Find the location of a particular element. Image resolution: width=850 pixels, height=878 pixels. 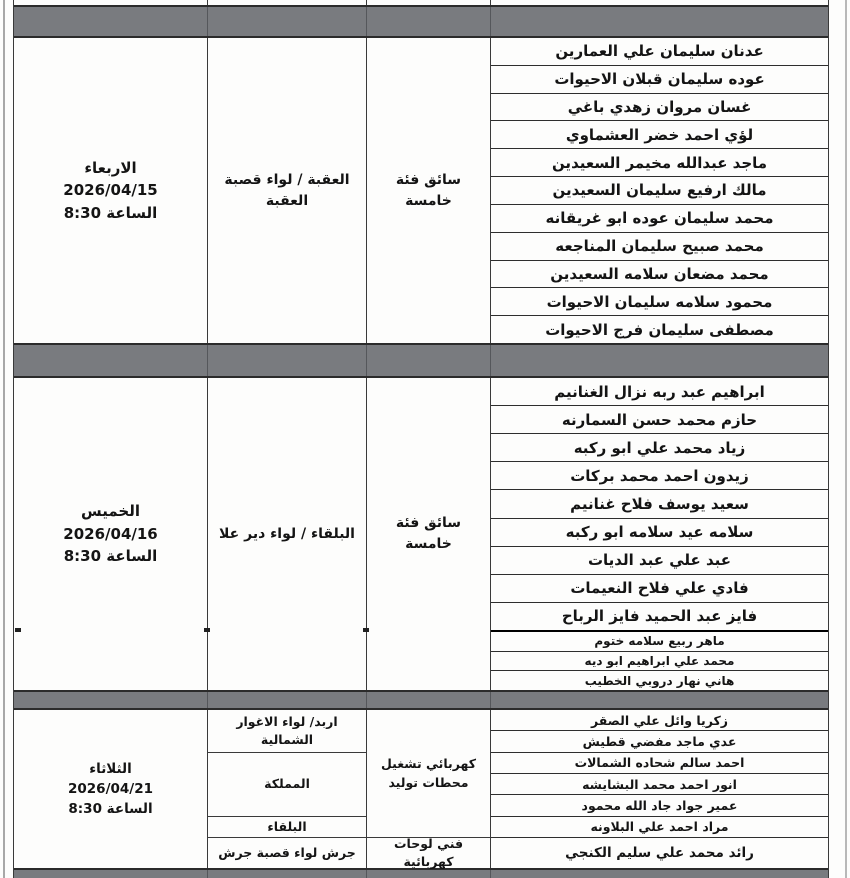

table-row: محمد مضعان سلامه السعيدين is located at coordinates (659, 275).